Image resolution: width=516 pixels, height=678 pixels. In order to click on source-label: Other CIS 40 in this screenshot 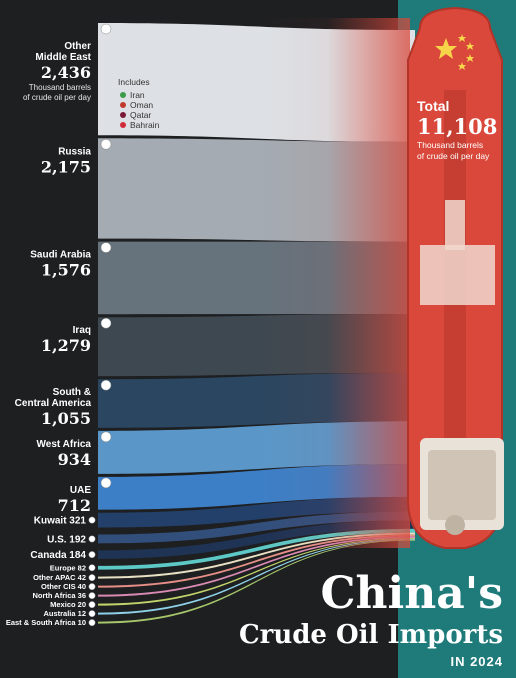, I will do `click(63, 586)`.